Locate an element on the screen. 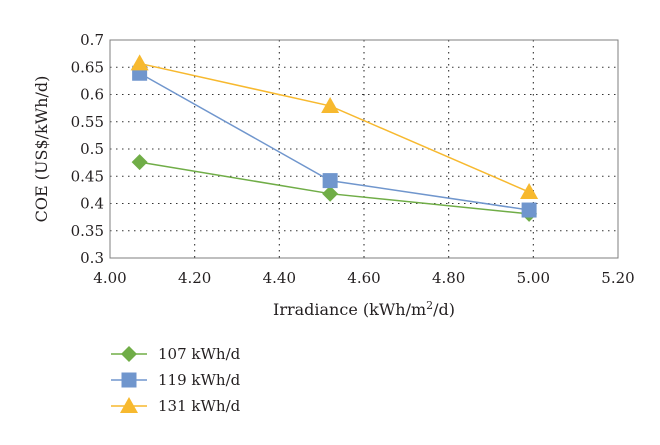 The image size is (660, 445). legend-item: 131 kWh/d is located at coordinates (176, 406).